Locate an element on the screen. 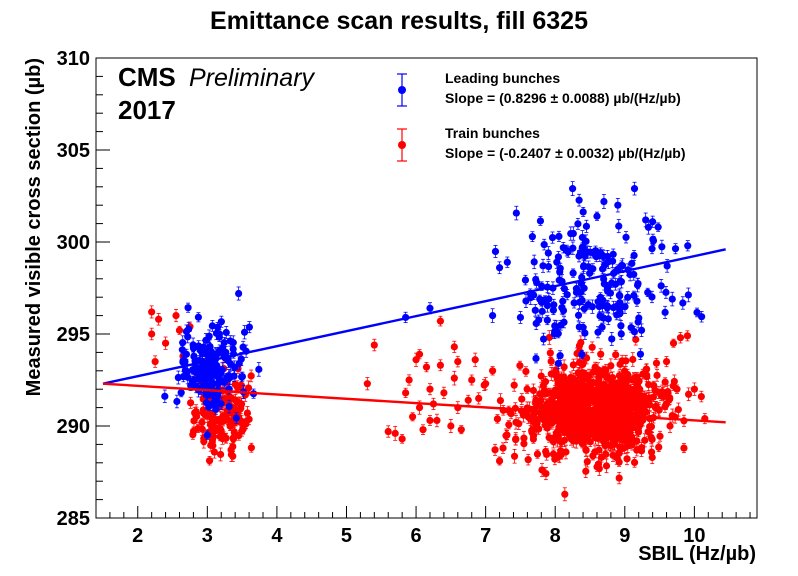 The width and height of the screenshot is (798, 576). y-tick-label: 295 is located at coordinates (73, 335).